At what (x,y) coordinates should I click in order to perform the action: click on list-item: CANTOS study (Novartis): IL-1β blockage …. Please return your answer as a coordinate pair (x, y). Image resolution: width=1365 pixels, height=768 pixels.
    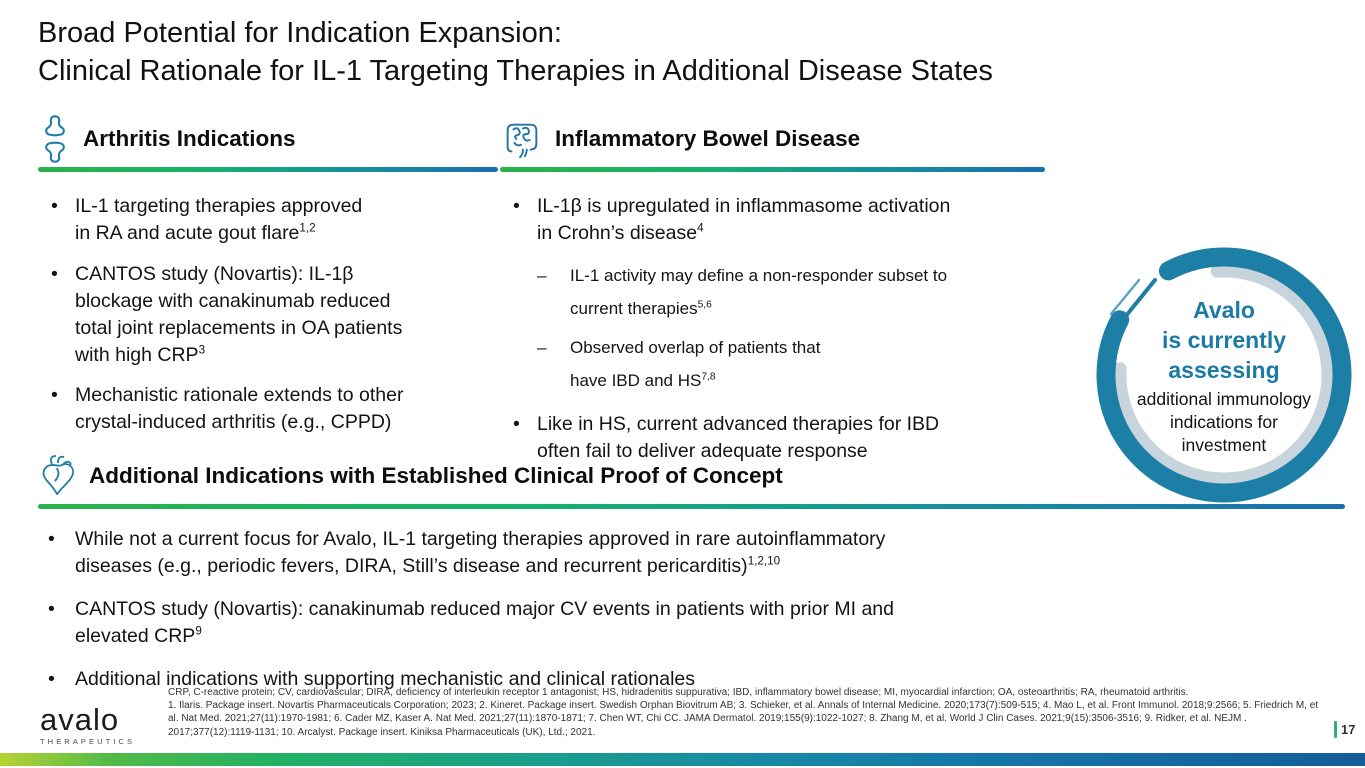
    Looking at the image, I should click on (268, 315).